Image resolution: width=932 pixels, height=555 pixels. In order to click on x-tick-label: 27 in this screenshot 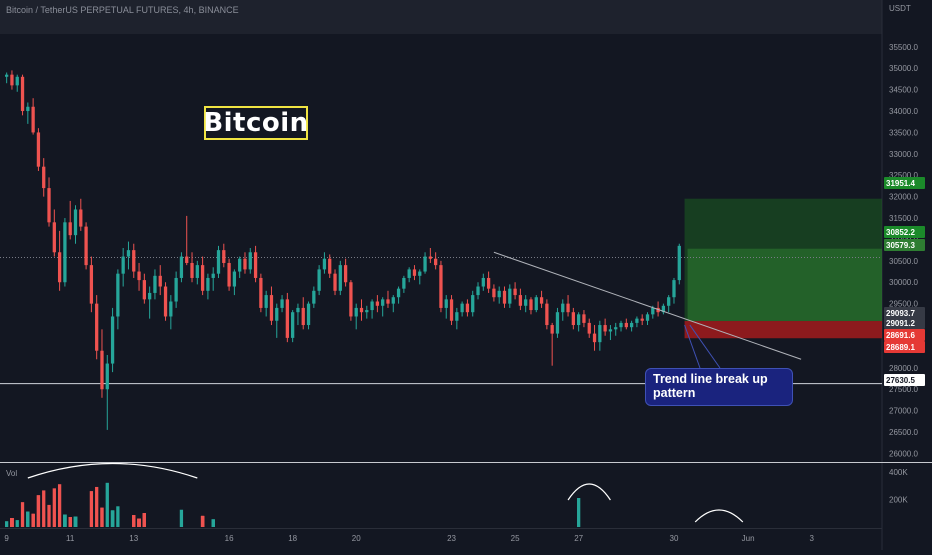, I will do `click(578, 538)`.